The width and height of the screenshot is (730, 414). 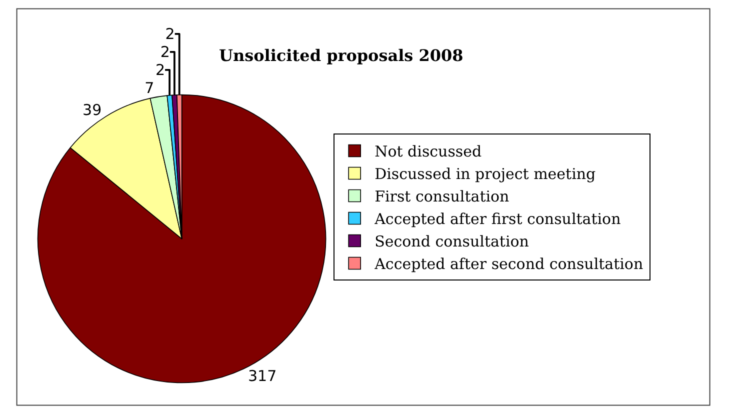 What do you see at coordinates (341, 55) in the screenshot?
I see `text: Unsolicited proposals 2008` at bounding box center [341, 55].